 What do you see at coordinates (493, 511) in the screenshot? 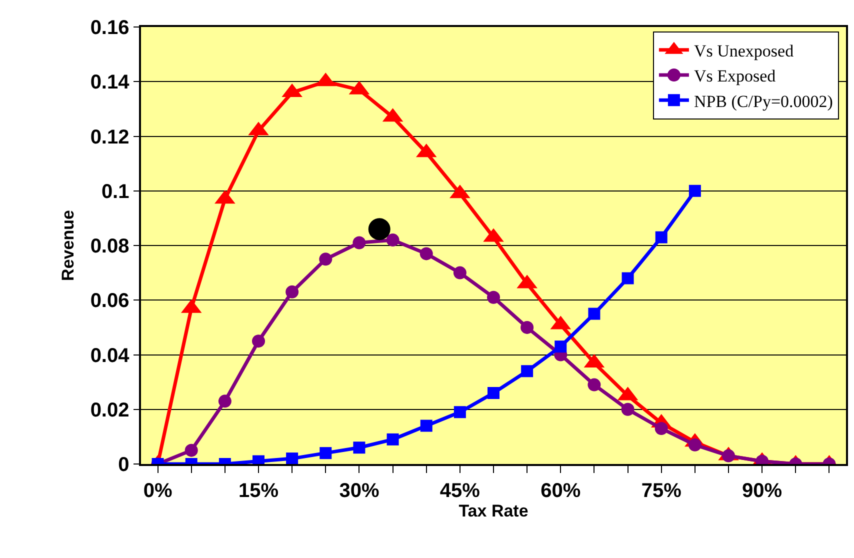
I see `x-axis-title: Tax Rate` at bounding box center [493, 511].